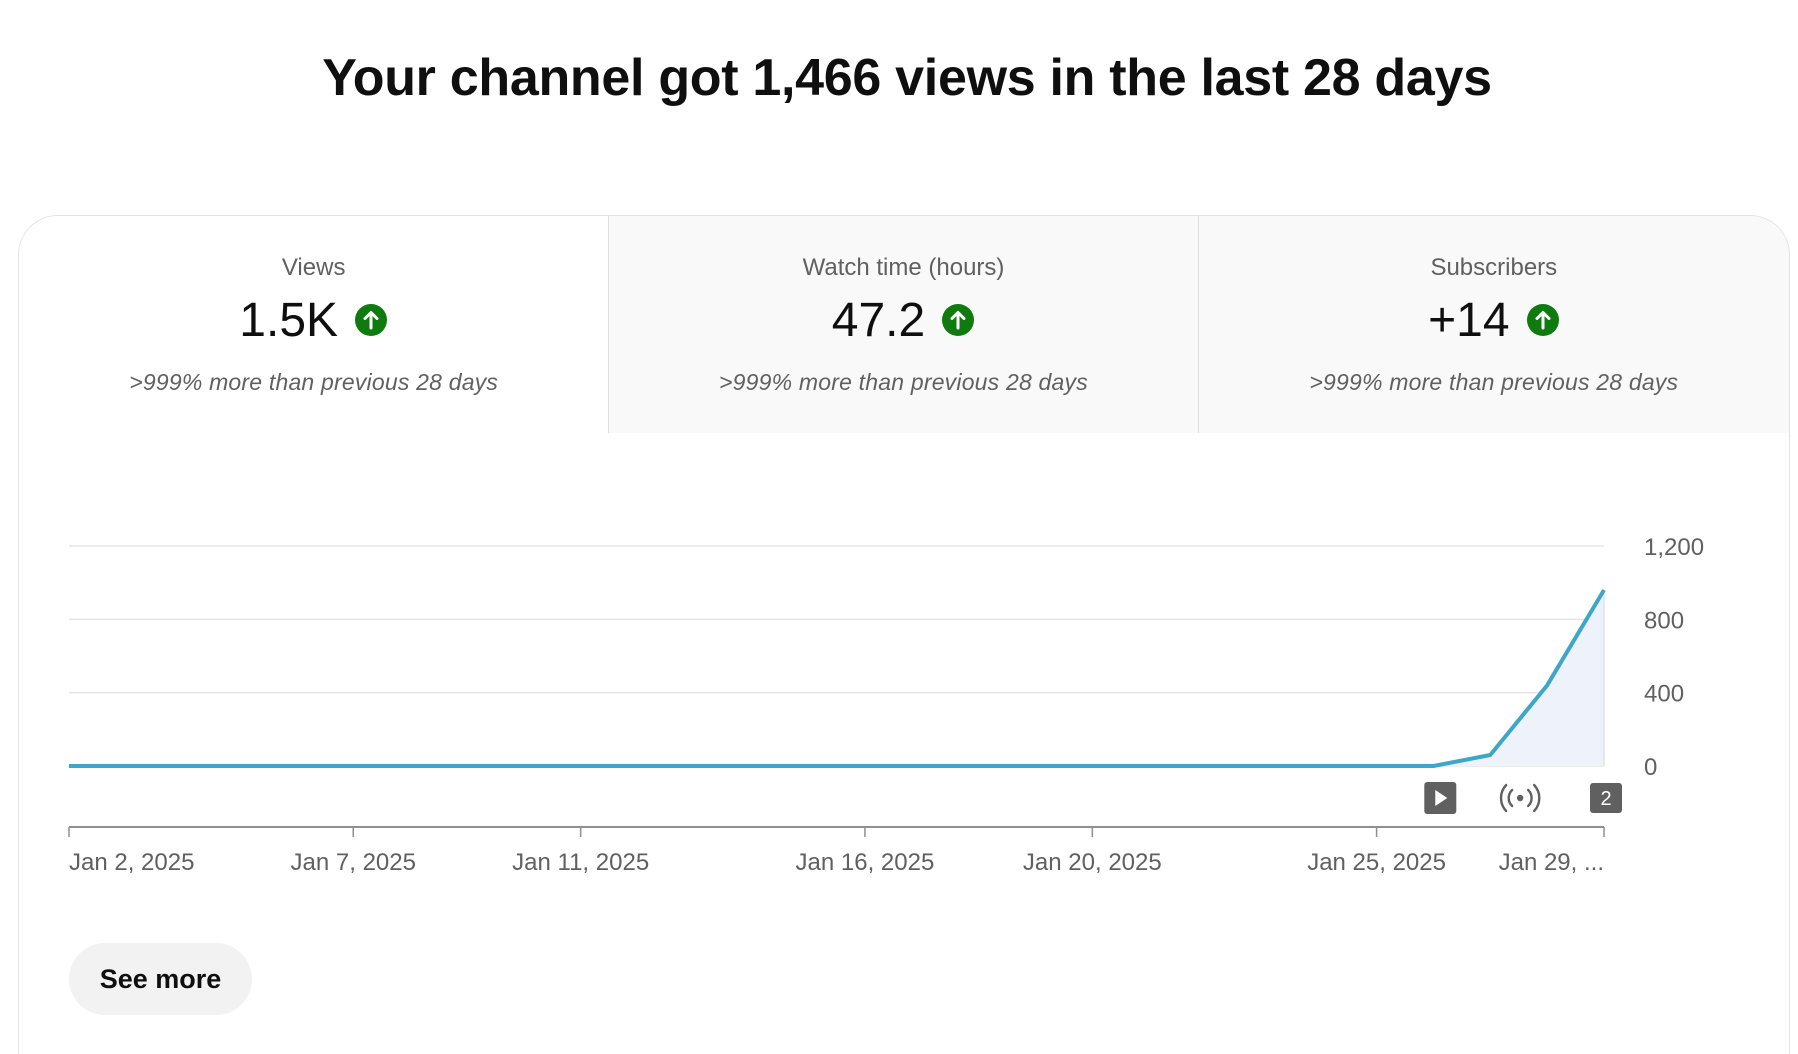 This screenshot has width=1798, height=1054. I want to click on x-tick-label: Jan 7, 2025, so click(353, 862).